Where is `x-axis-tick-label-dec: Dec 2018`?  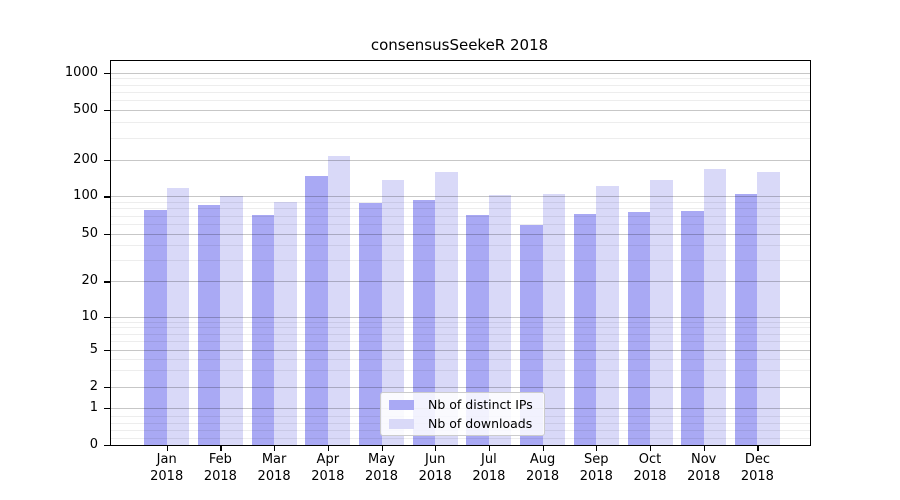 x-axis-tick-label-dec: Dec 2018 is located at coordinates (757, 468).